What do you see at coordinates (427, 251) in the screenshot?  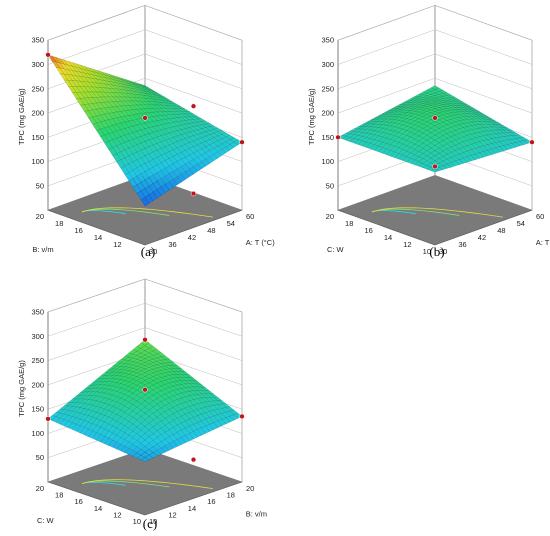 I see `y-tick-label: 10` at bounding box center [427, 251].